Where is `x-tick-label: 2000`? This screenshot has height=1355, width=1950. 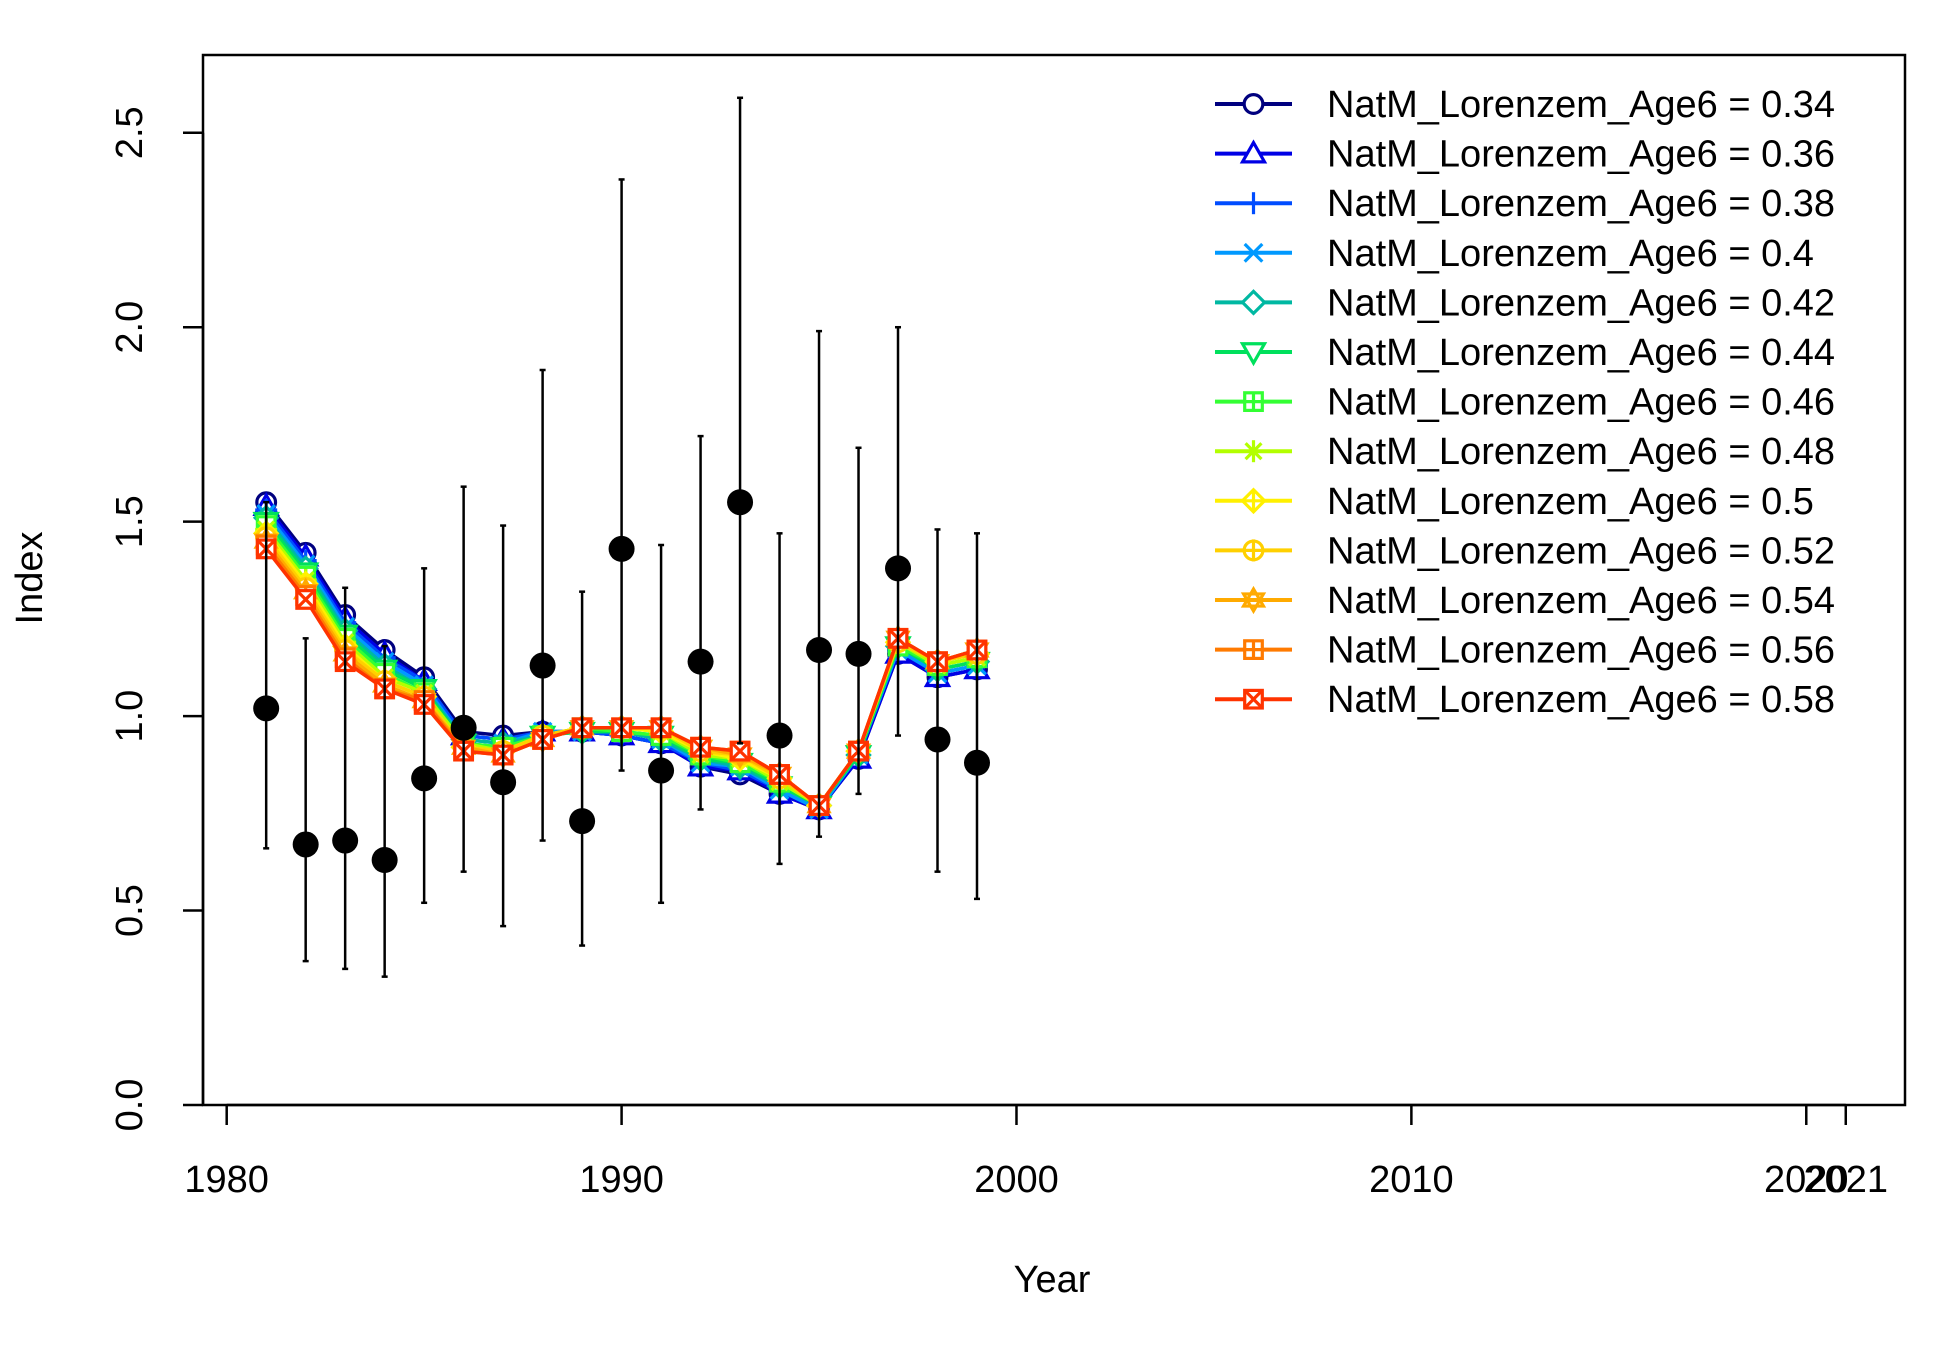 x-tick-label: 2000 is located at coordinates (1016, 1180).